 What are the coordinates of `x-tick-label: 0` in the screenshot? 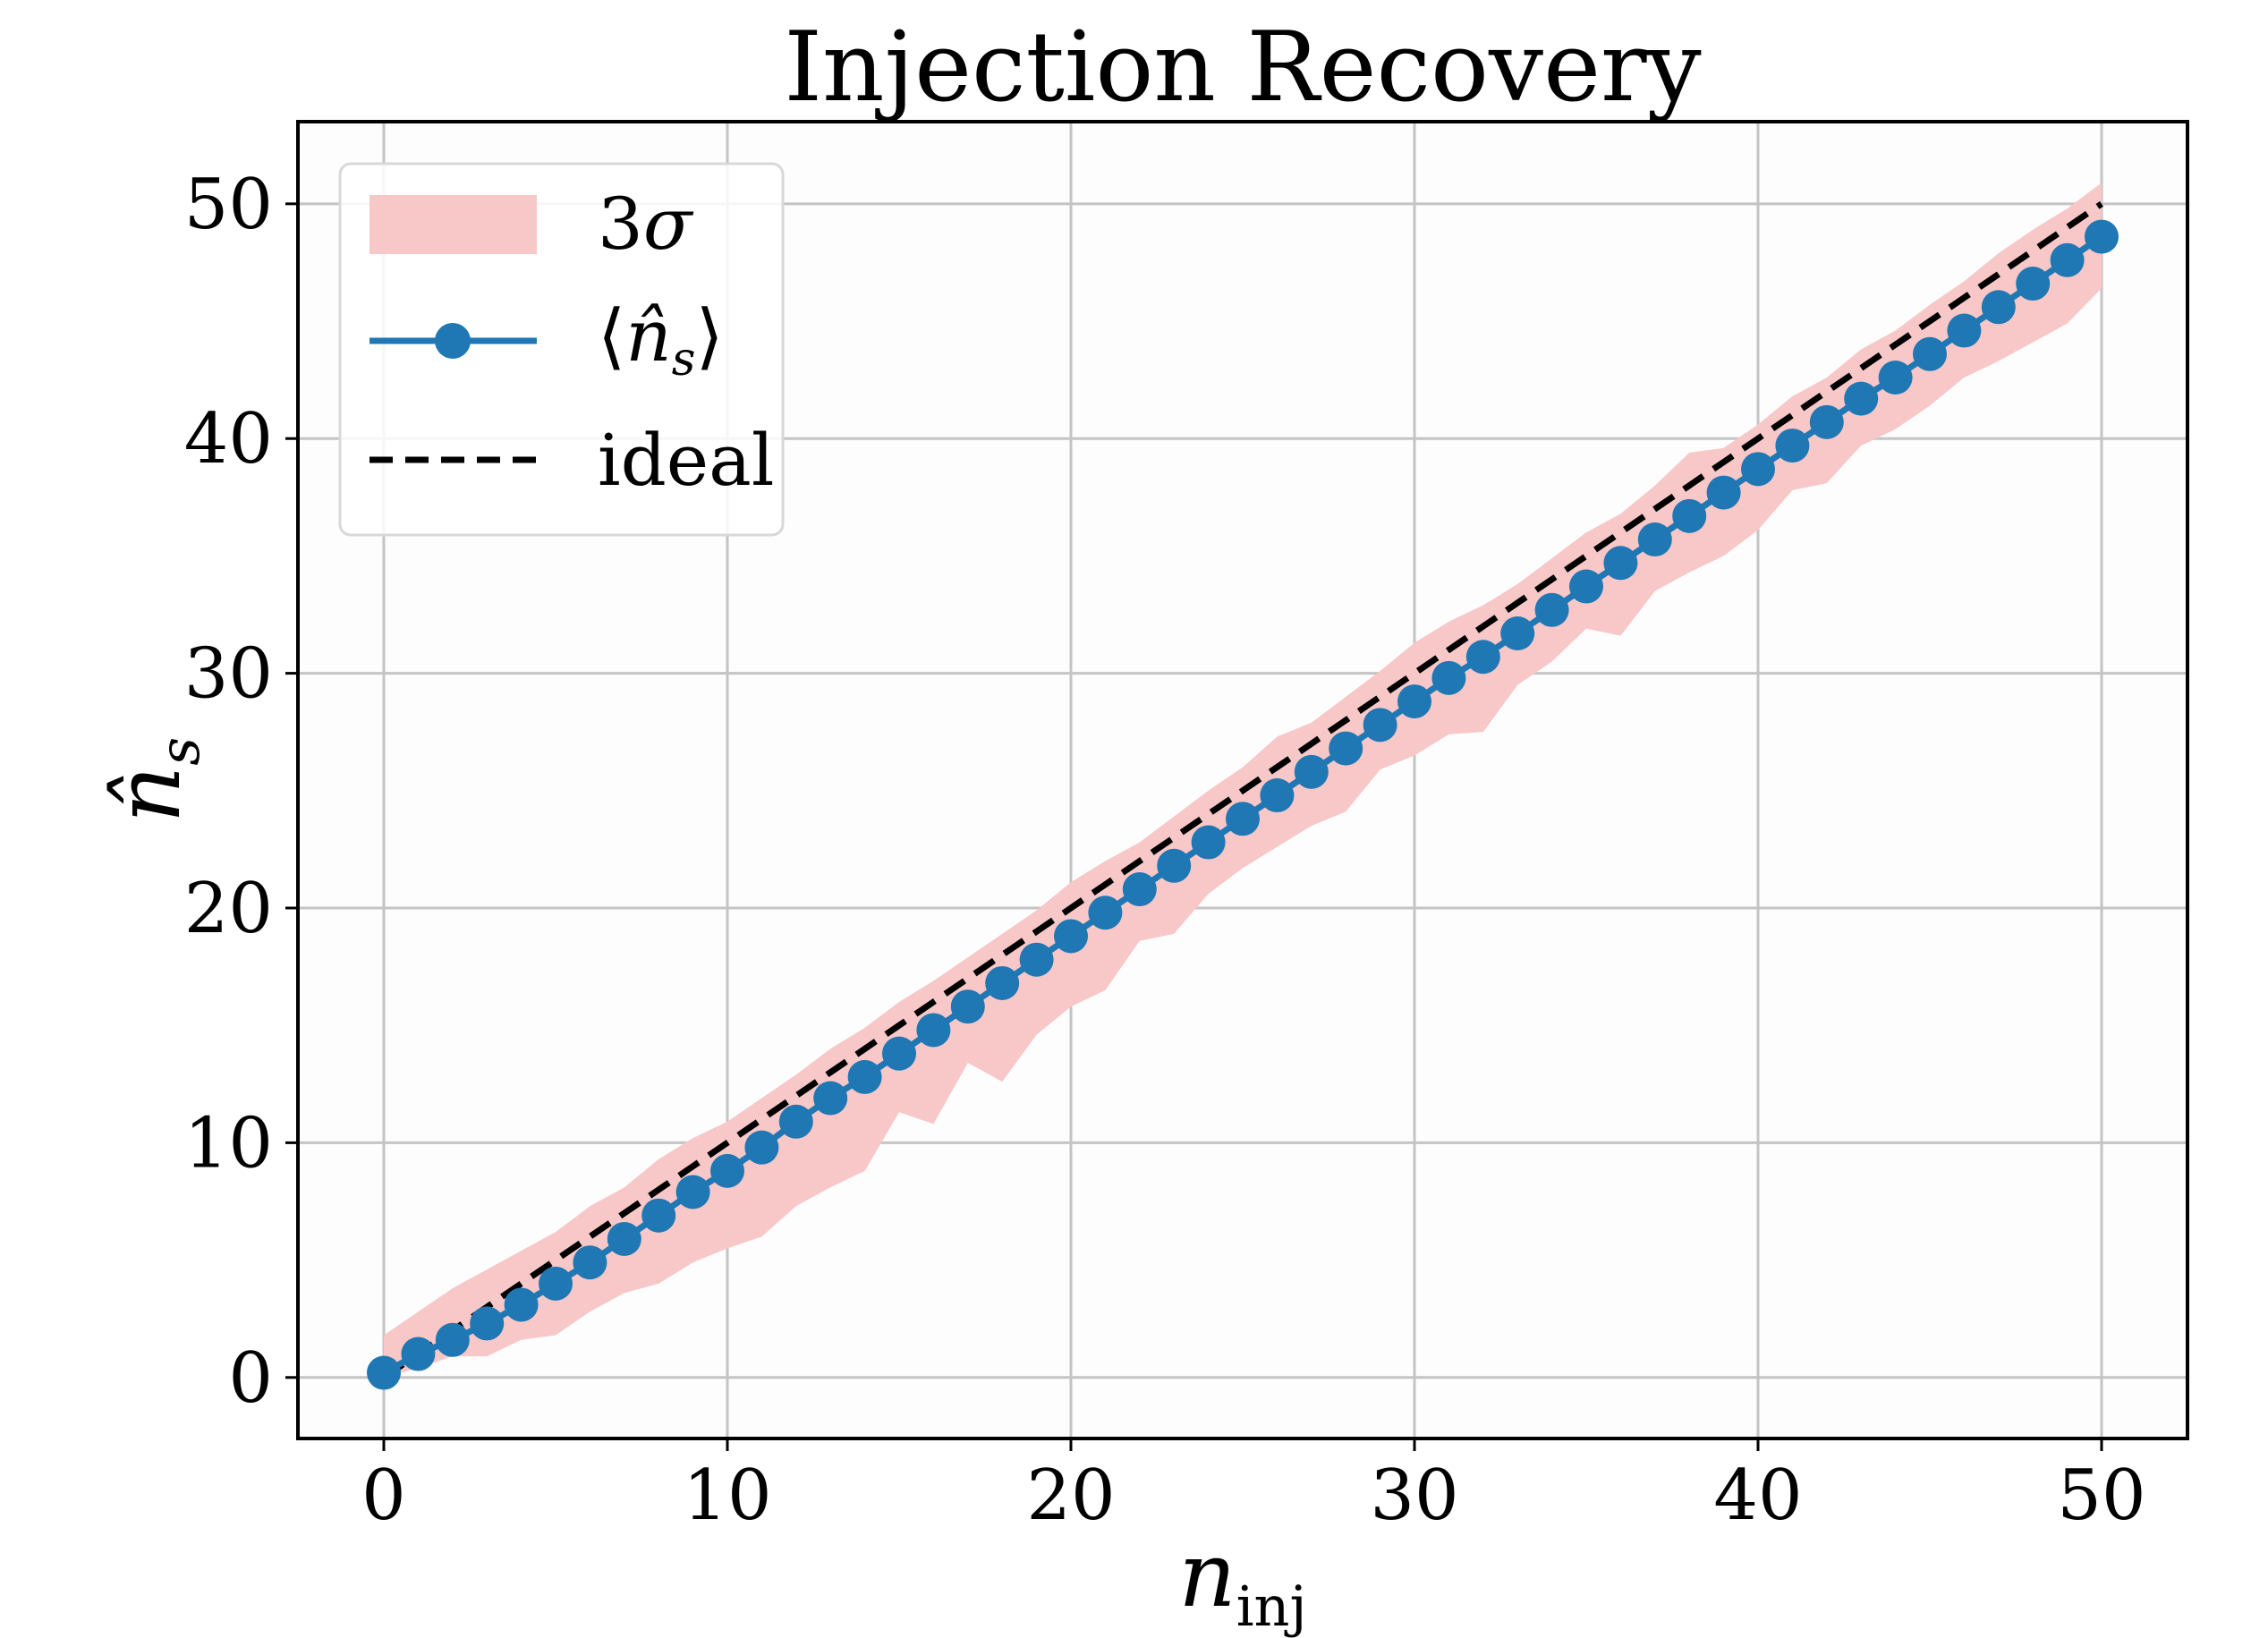 It's located at (383, 1496).